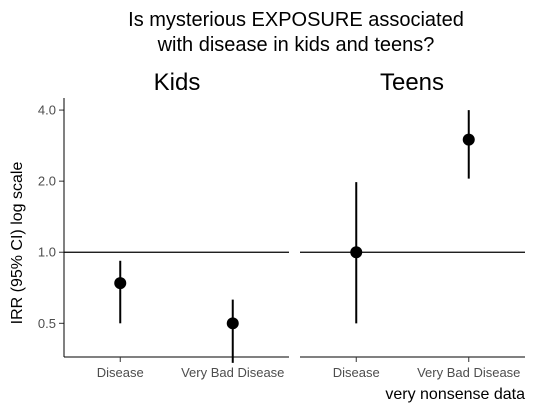  I want to click on y-tick-label: 2.0, so click(47, 181).